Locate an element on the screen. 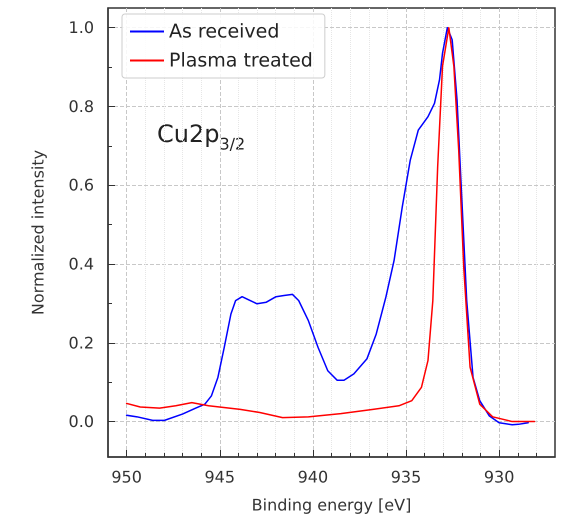 This screenshot has height=522, width=579. y-tick-label: 0.0 is located at coordinates (81, 422).